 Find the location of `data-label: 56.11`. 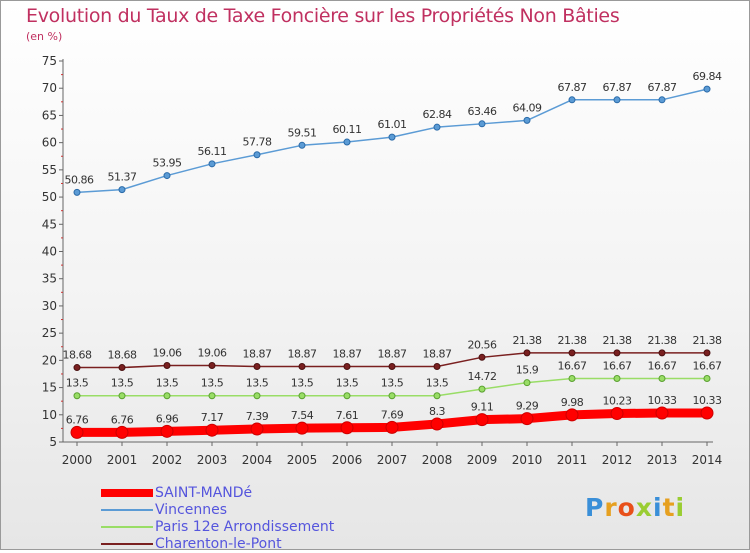

data-label: 56.11 is located at coordinates (212, 151).